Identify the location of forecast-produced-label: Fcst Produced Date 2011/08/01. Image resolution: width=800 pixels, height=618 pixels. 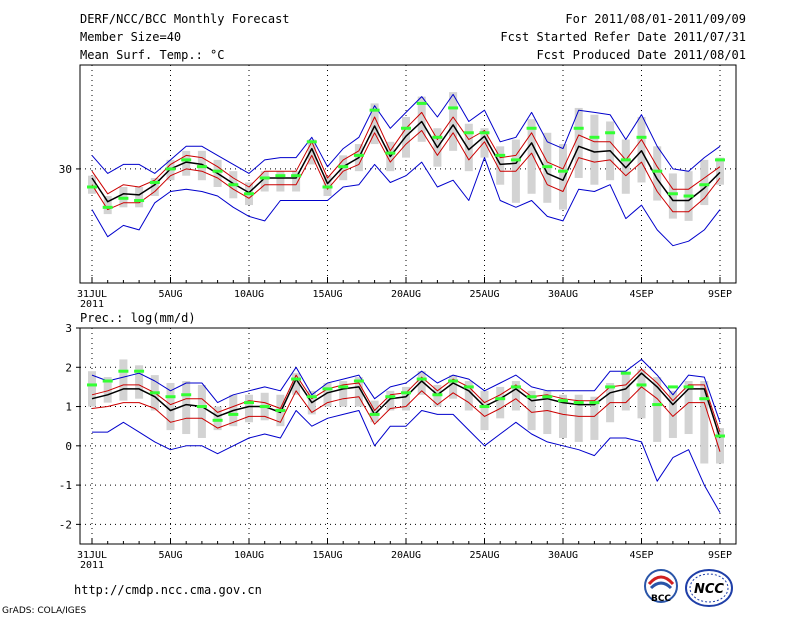
(641, 55).